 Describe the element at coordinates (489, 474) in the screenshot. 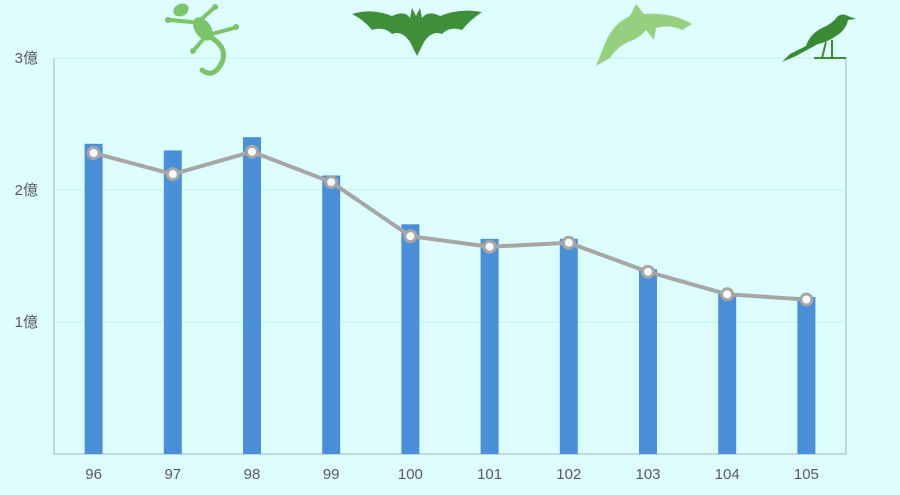

I see `x-tick-label: 101` at that location.